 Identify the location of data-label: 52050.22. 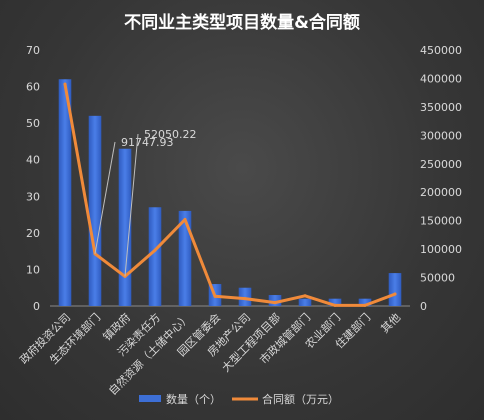
(170, 134).